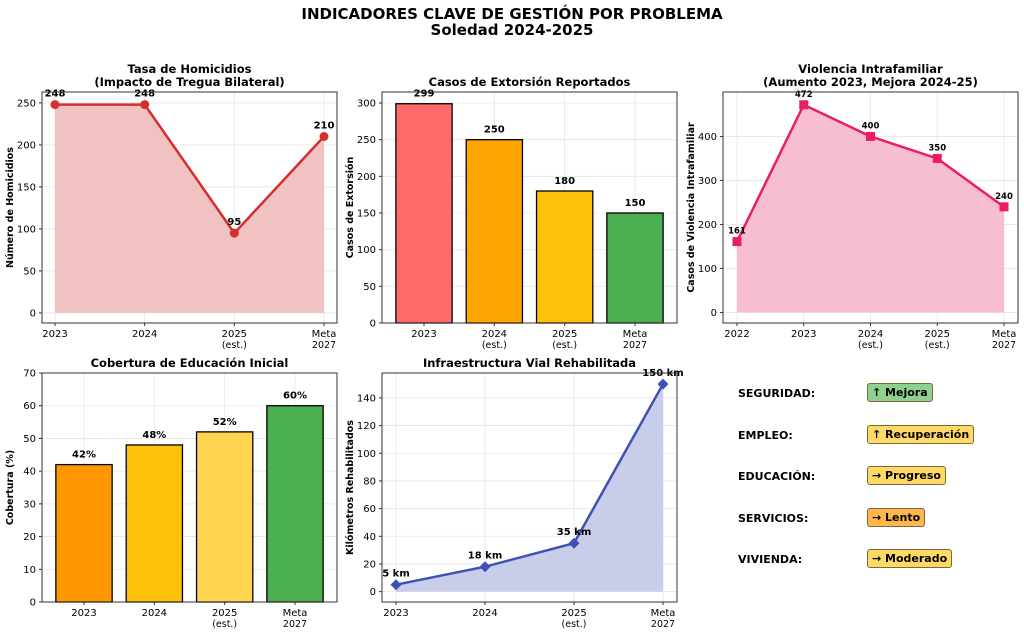 The image size is (1024, 635). I want to click on y-tick-label: 120, so click(366, 426).